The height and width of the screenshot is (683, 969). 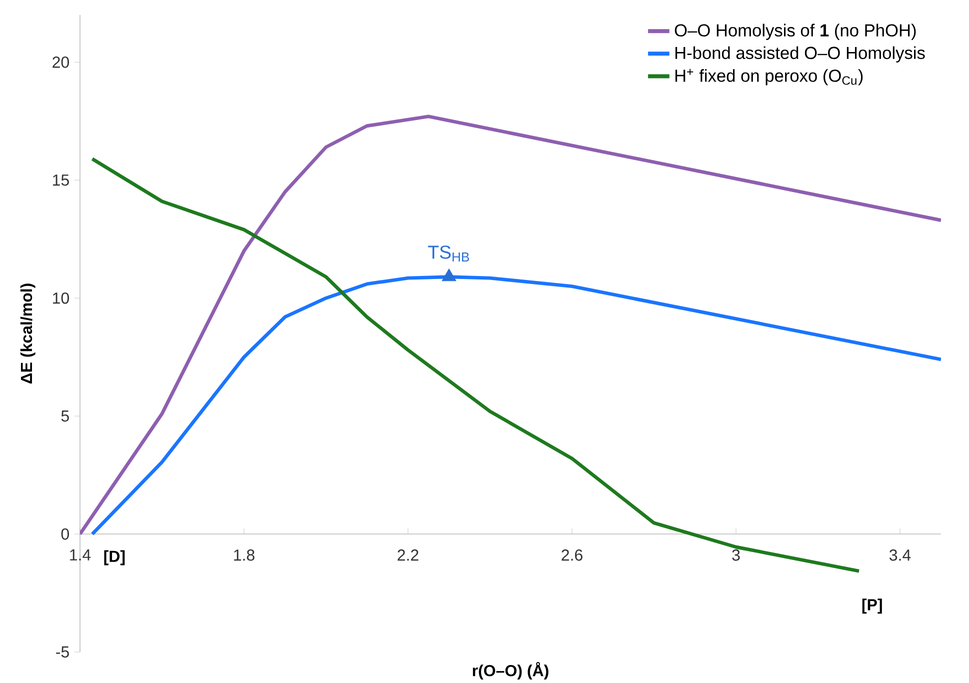 I want to click on x-tick-label: 1.8, so click(x=244, y=555).